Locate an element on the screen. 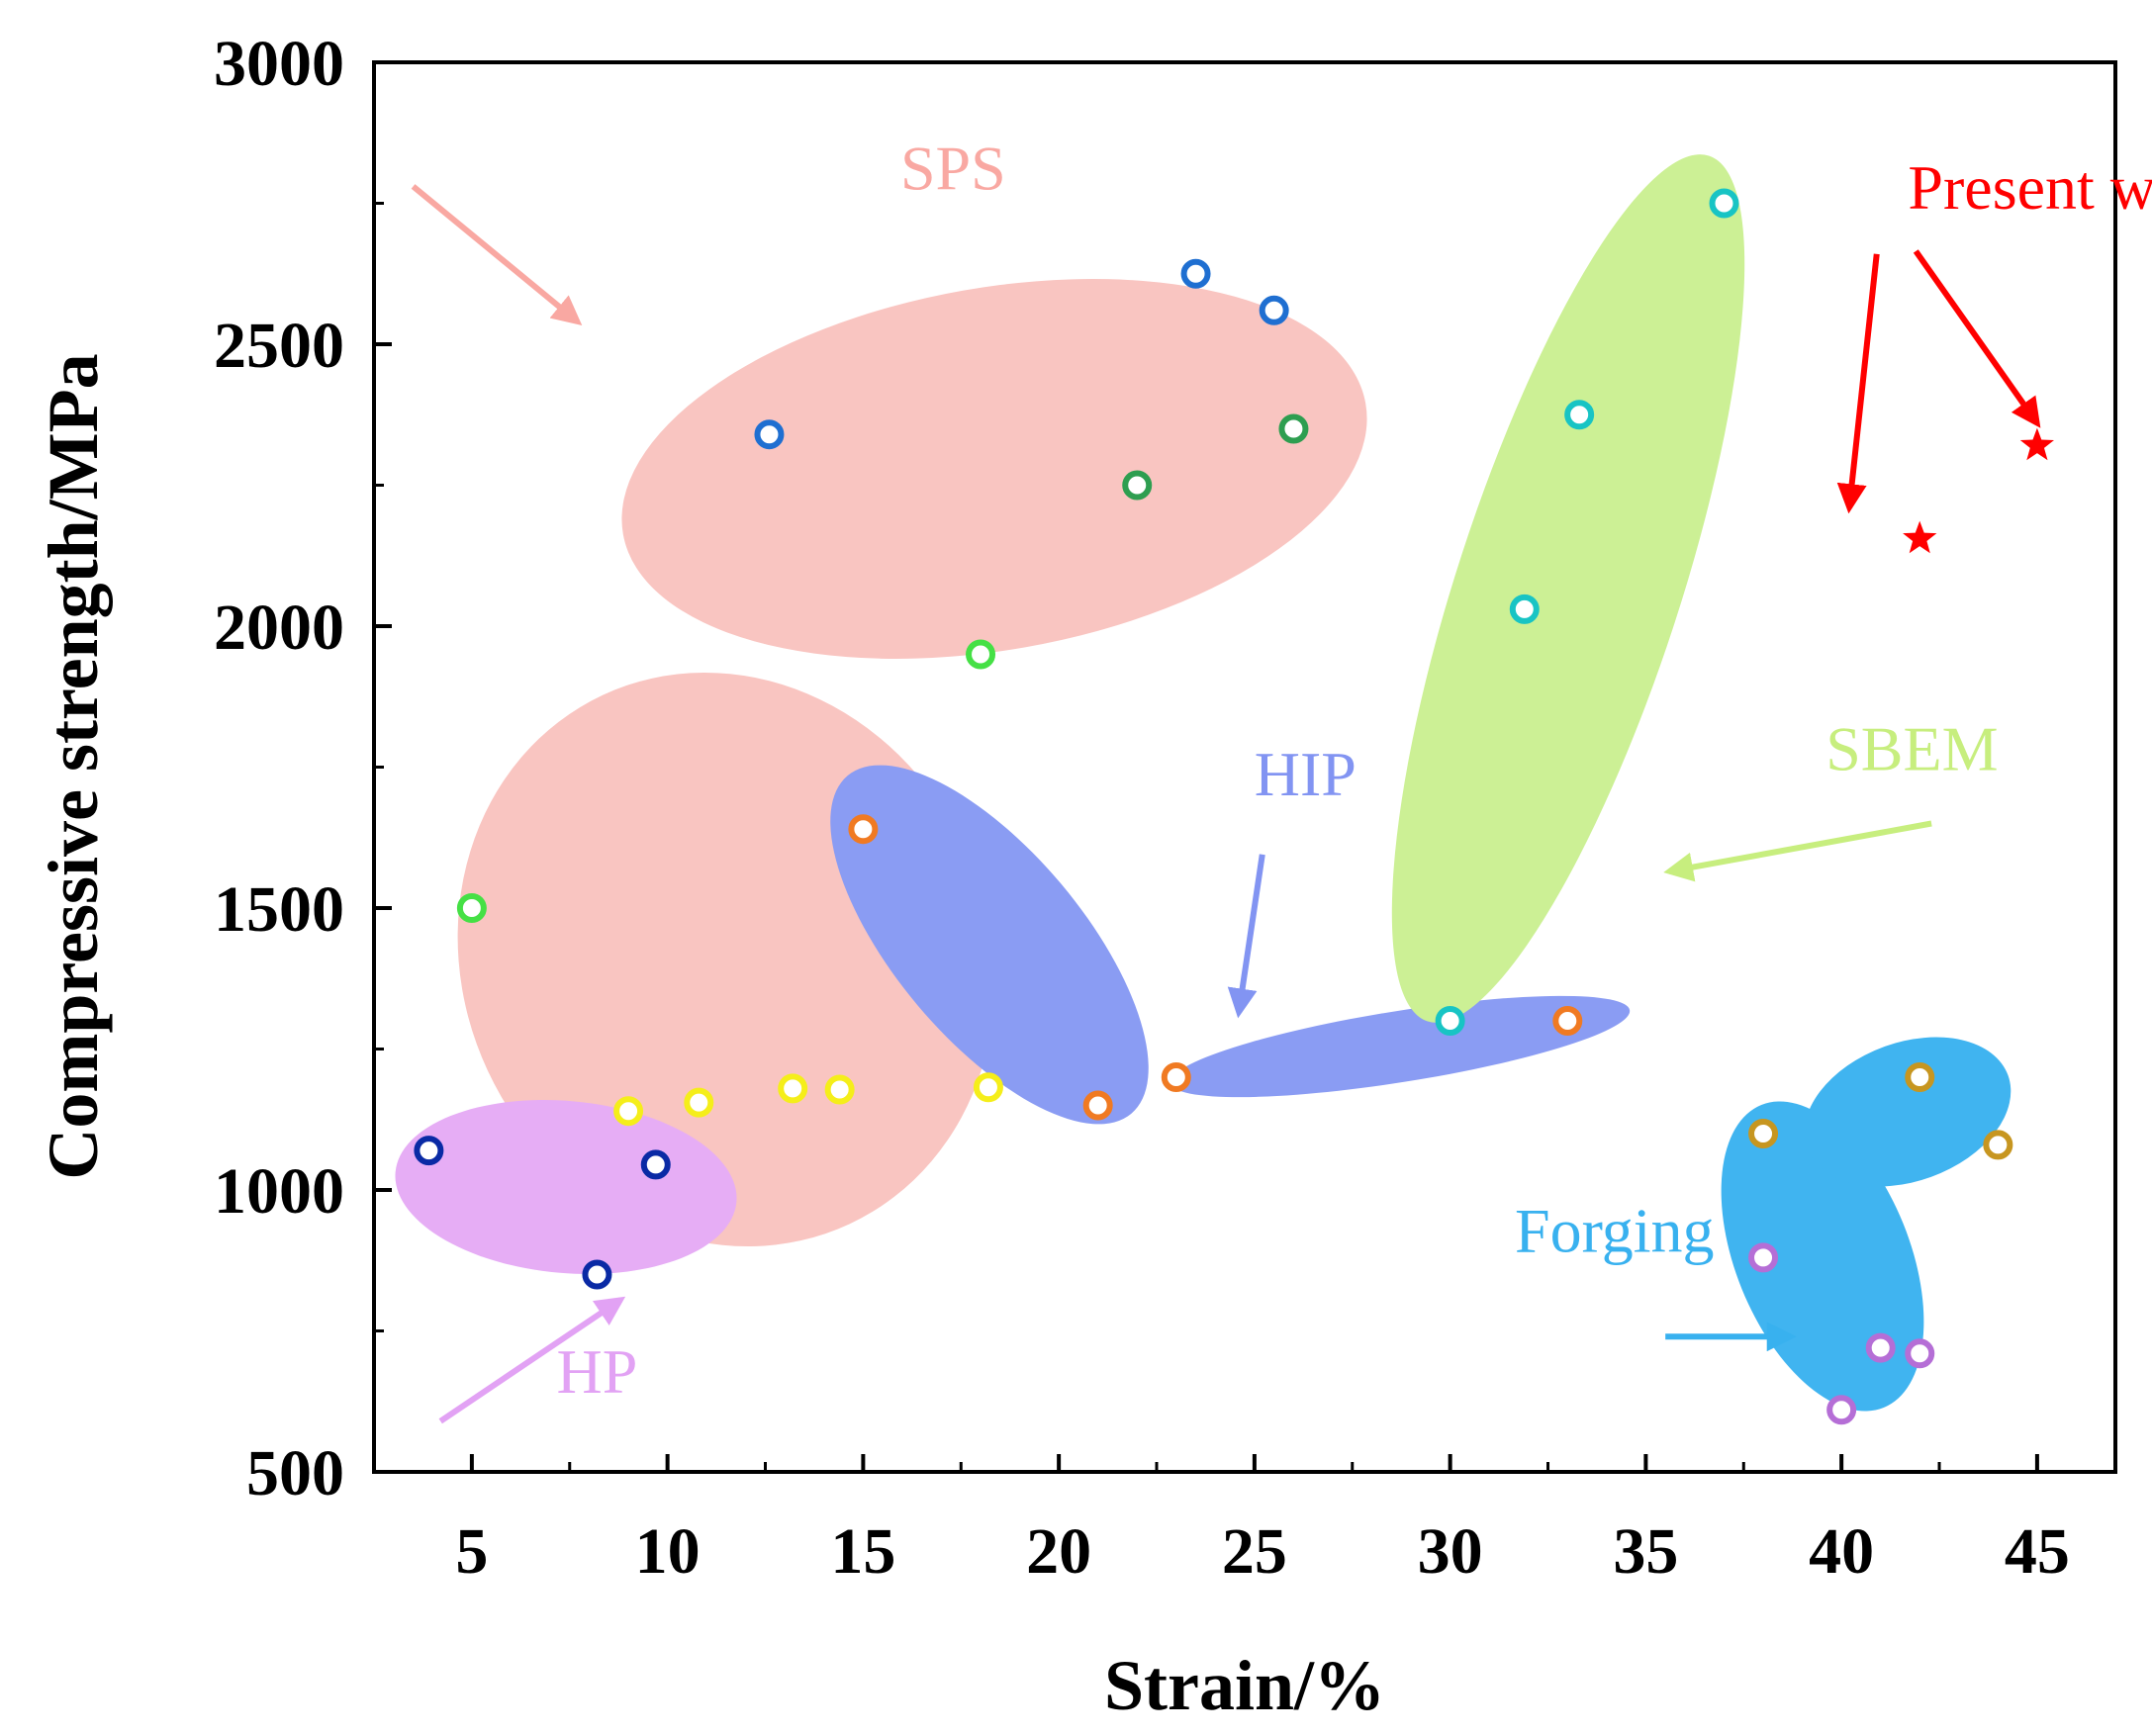 This screenshot has width=2152, height=1736. x-tick-label: 5 is located at coordinates (471, 1551).